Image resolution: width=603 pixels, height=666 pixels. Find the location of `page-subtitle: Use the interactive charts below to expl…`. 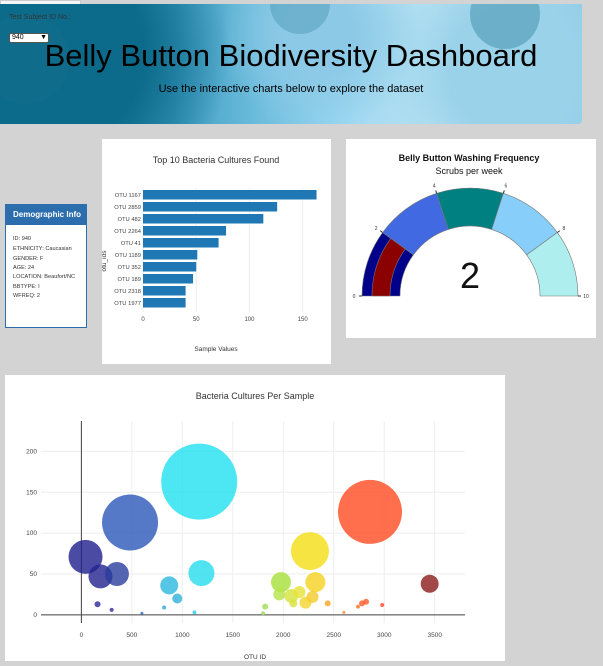

page-subtitle: Use the interactive charts below to expl… is located at coordinates (291, 89).